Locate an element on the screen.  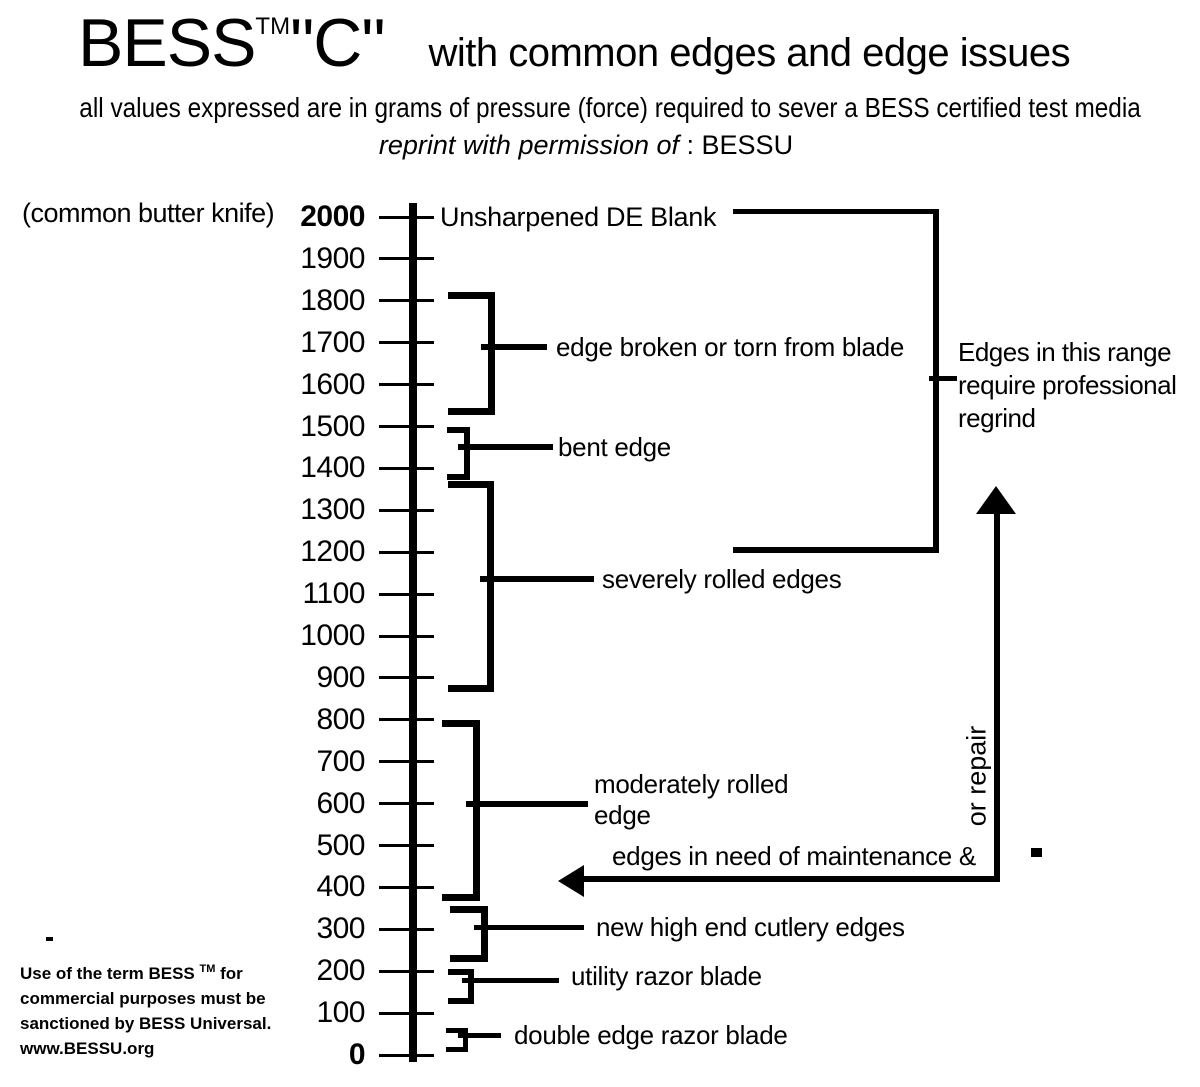
stray-mark-left is located at coordinates (49, 939).